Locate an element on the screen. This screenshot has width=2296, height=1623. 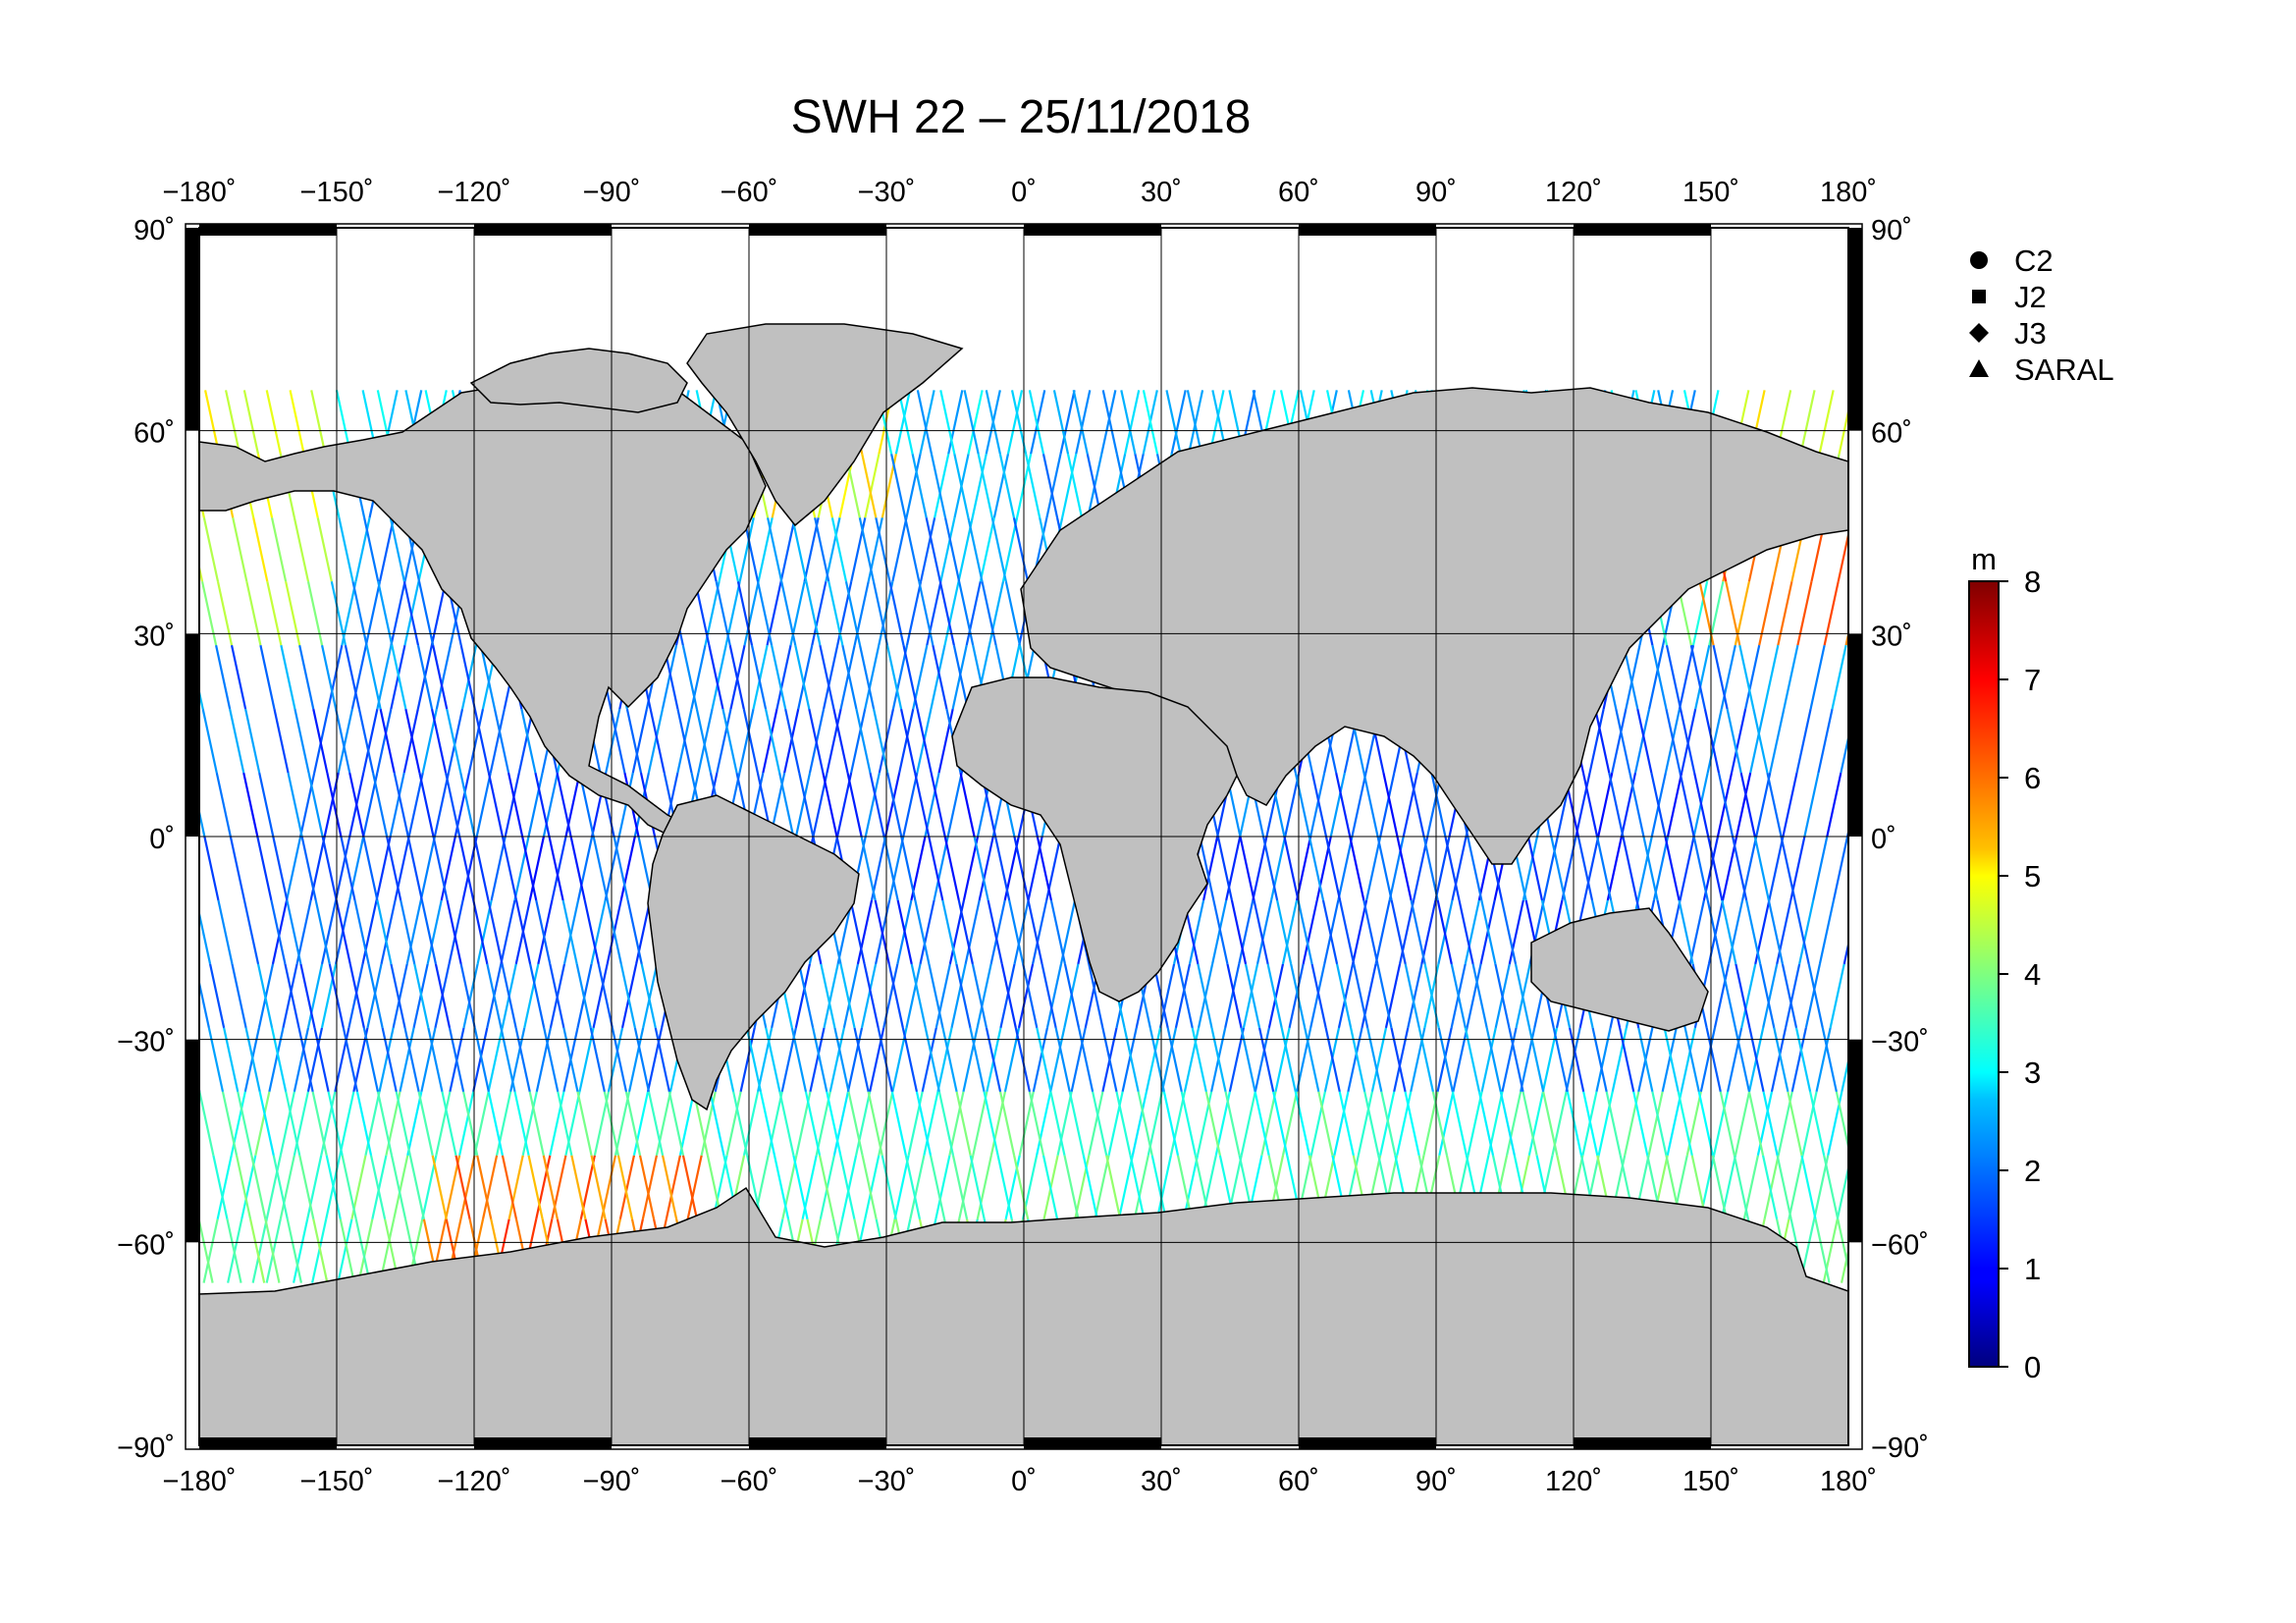
lon-tick-label: 90˚ is located at coordinates (1436, 1481).